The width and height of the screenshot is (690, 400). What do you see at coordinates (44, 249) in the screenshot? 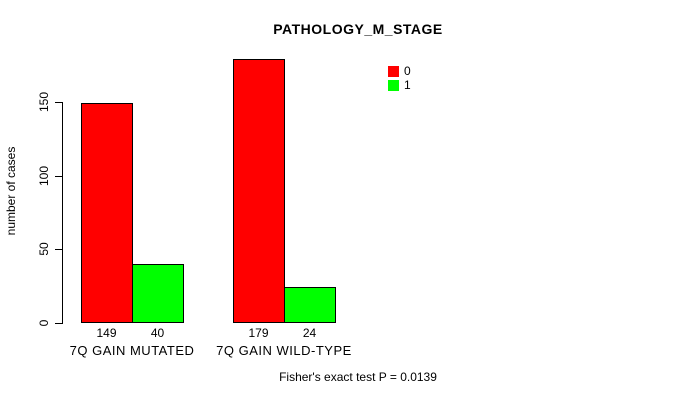
I see `y-tick-label: 50` at bounding box center [44, 249].